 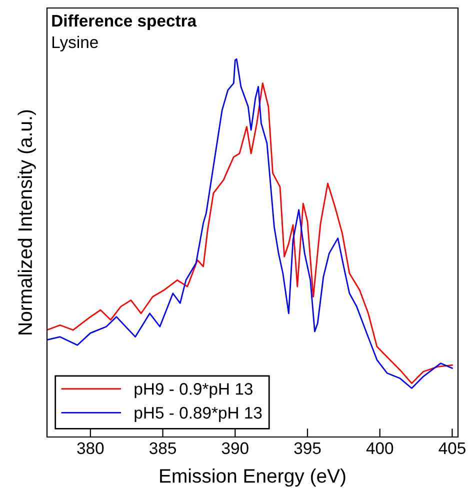 I want to click on x-tick-label: 400, so click(x=380, y=448).